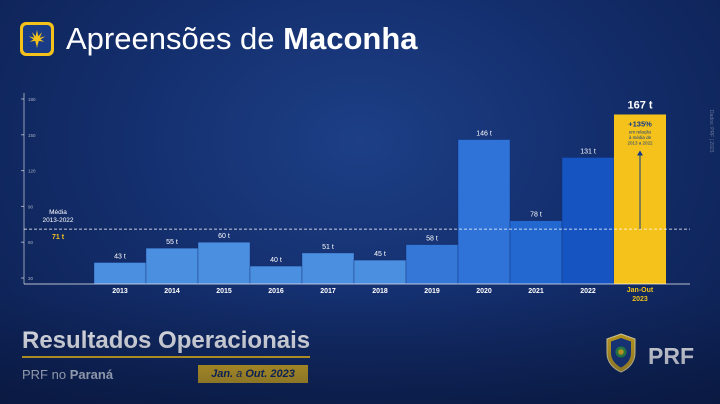 The image size is (720, 404). Describe the element at coordinates (328, 247) in the screenshot. I see `value-label: 51 t` at that location.